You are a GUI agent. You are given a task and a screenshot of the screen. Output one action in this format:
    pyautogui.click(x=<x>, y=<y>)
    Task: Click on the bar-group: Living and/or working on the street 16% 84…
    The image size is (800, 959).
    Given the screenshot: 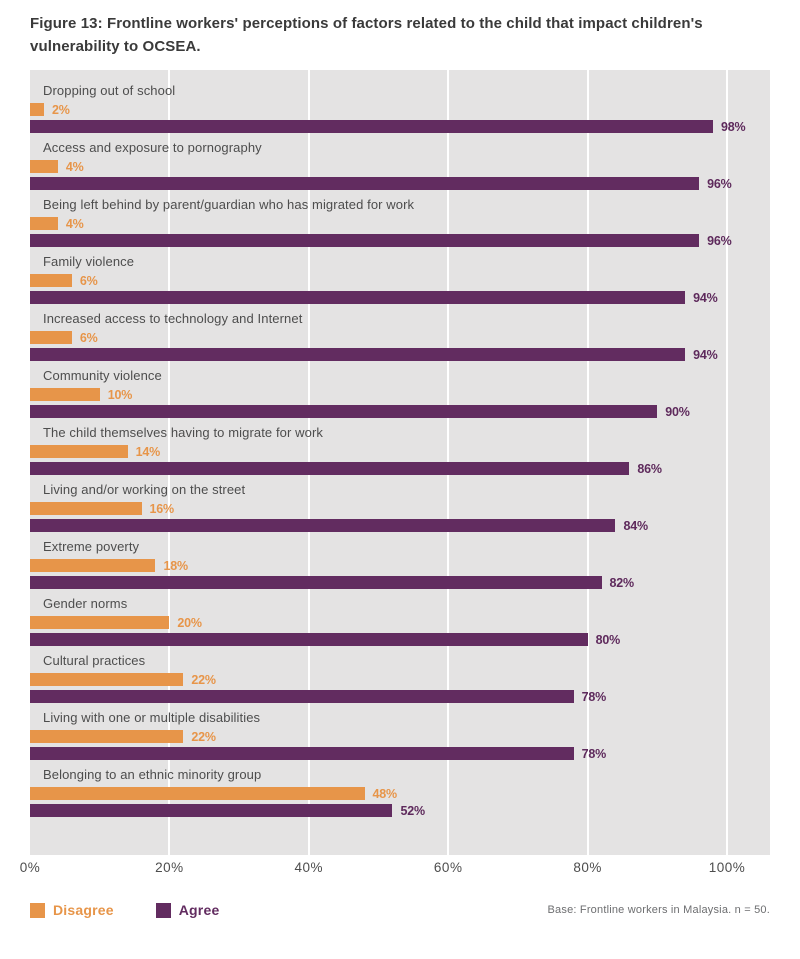 What is the action you would take?
    pyautogui.click(x=400, y=504)
    